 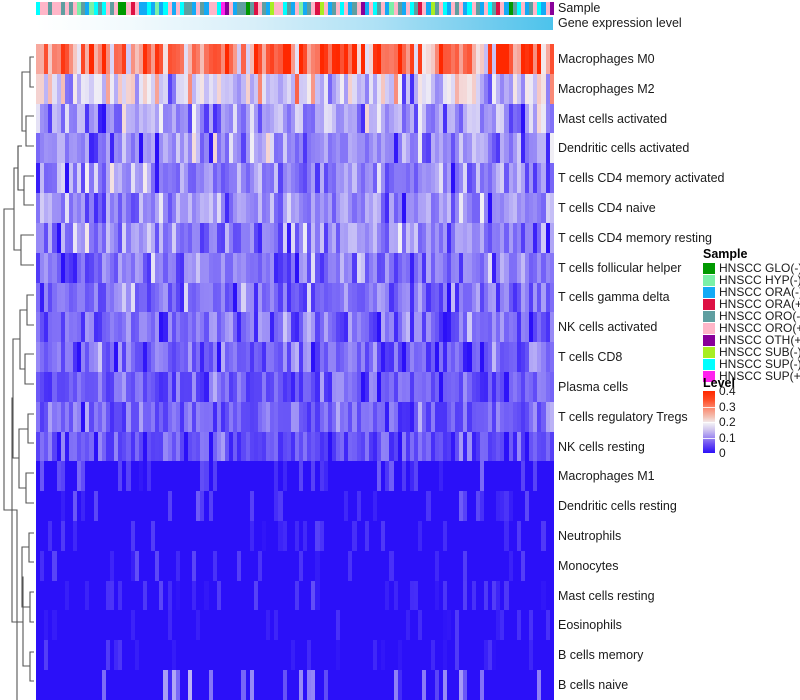 What do you see at coordinates (759, 280) in the screenshot?
I see `sample-legend-label: HNSCC HYP(-)` at bounding box center [759, 280].